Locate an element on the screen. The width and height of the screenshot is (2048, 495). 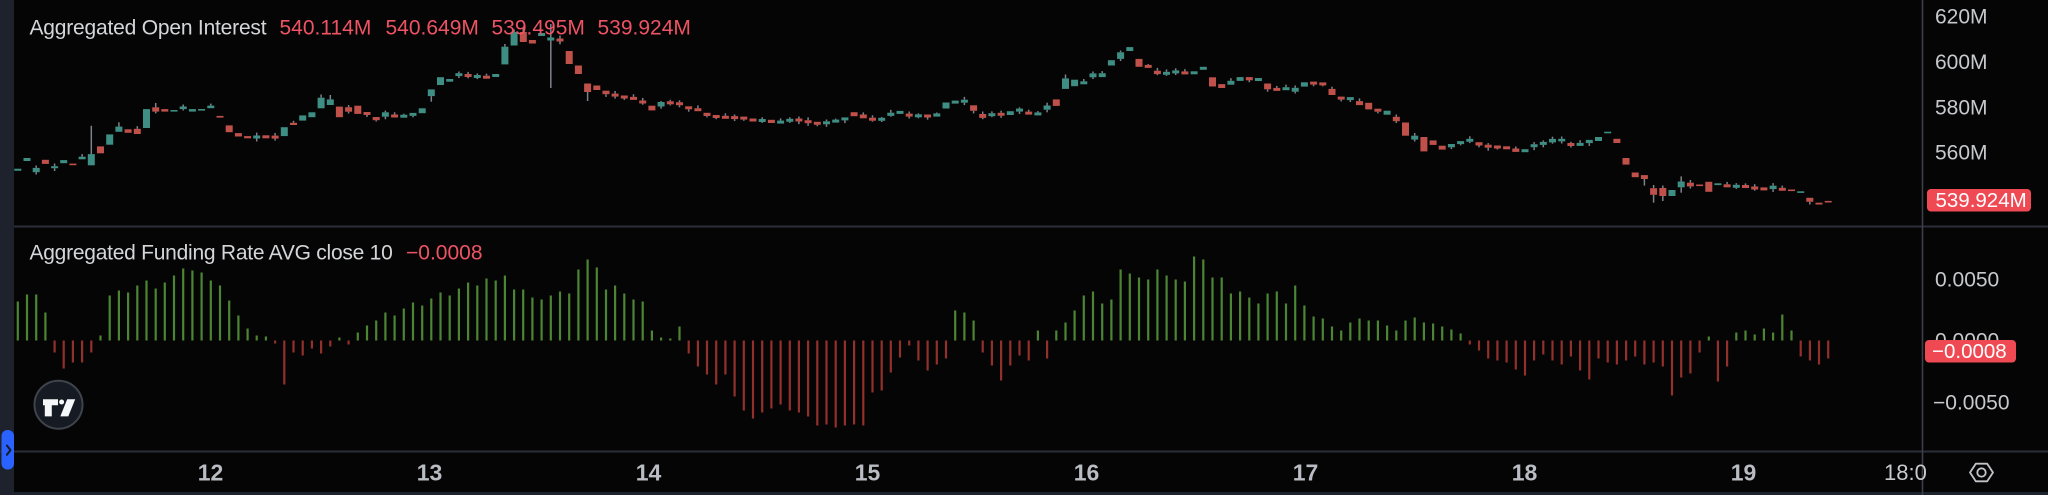
svg-text: 17 is located at coordinates (1306, 473).